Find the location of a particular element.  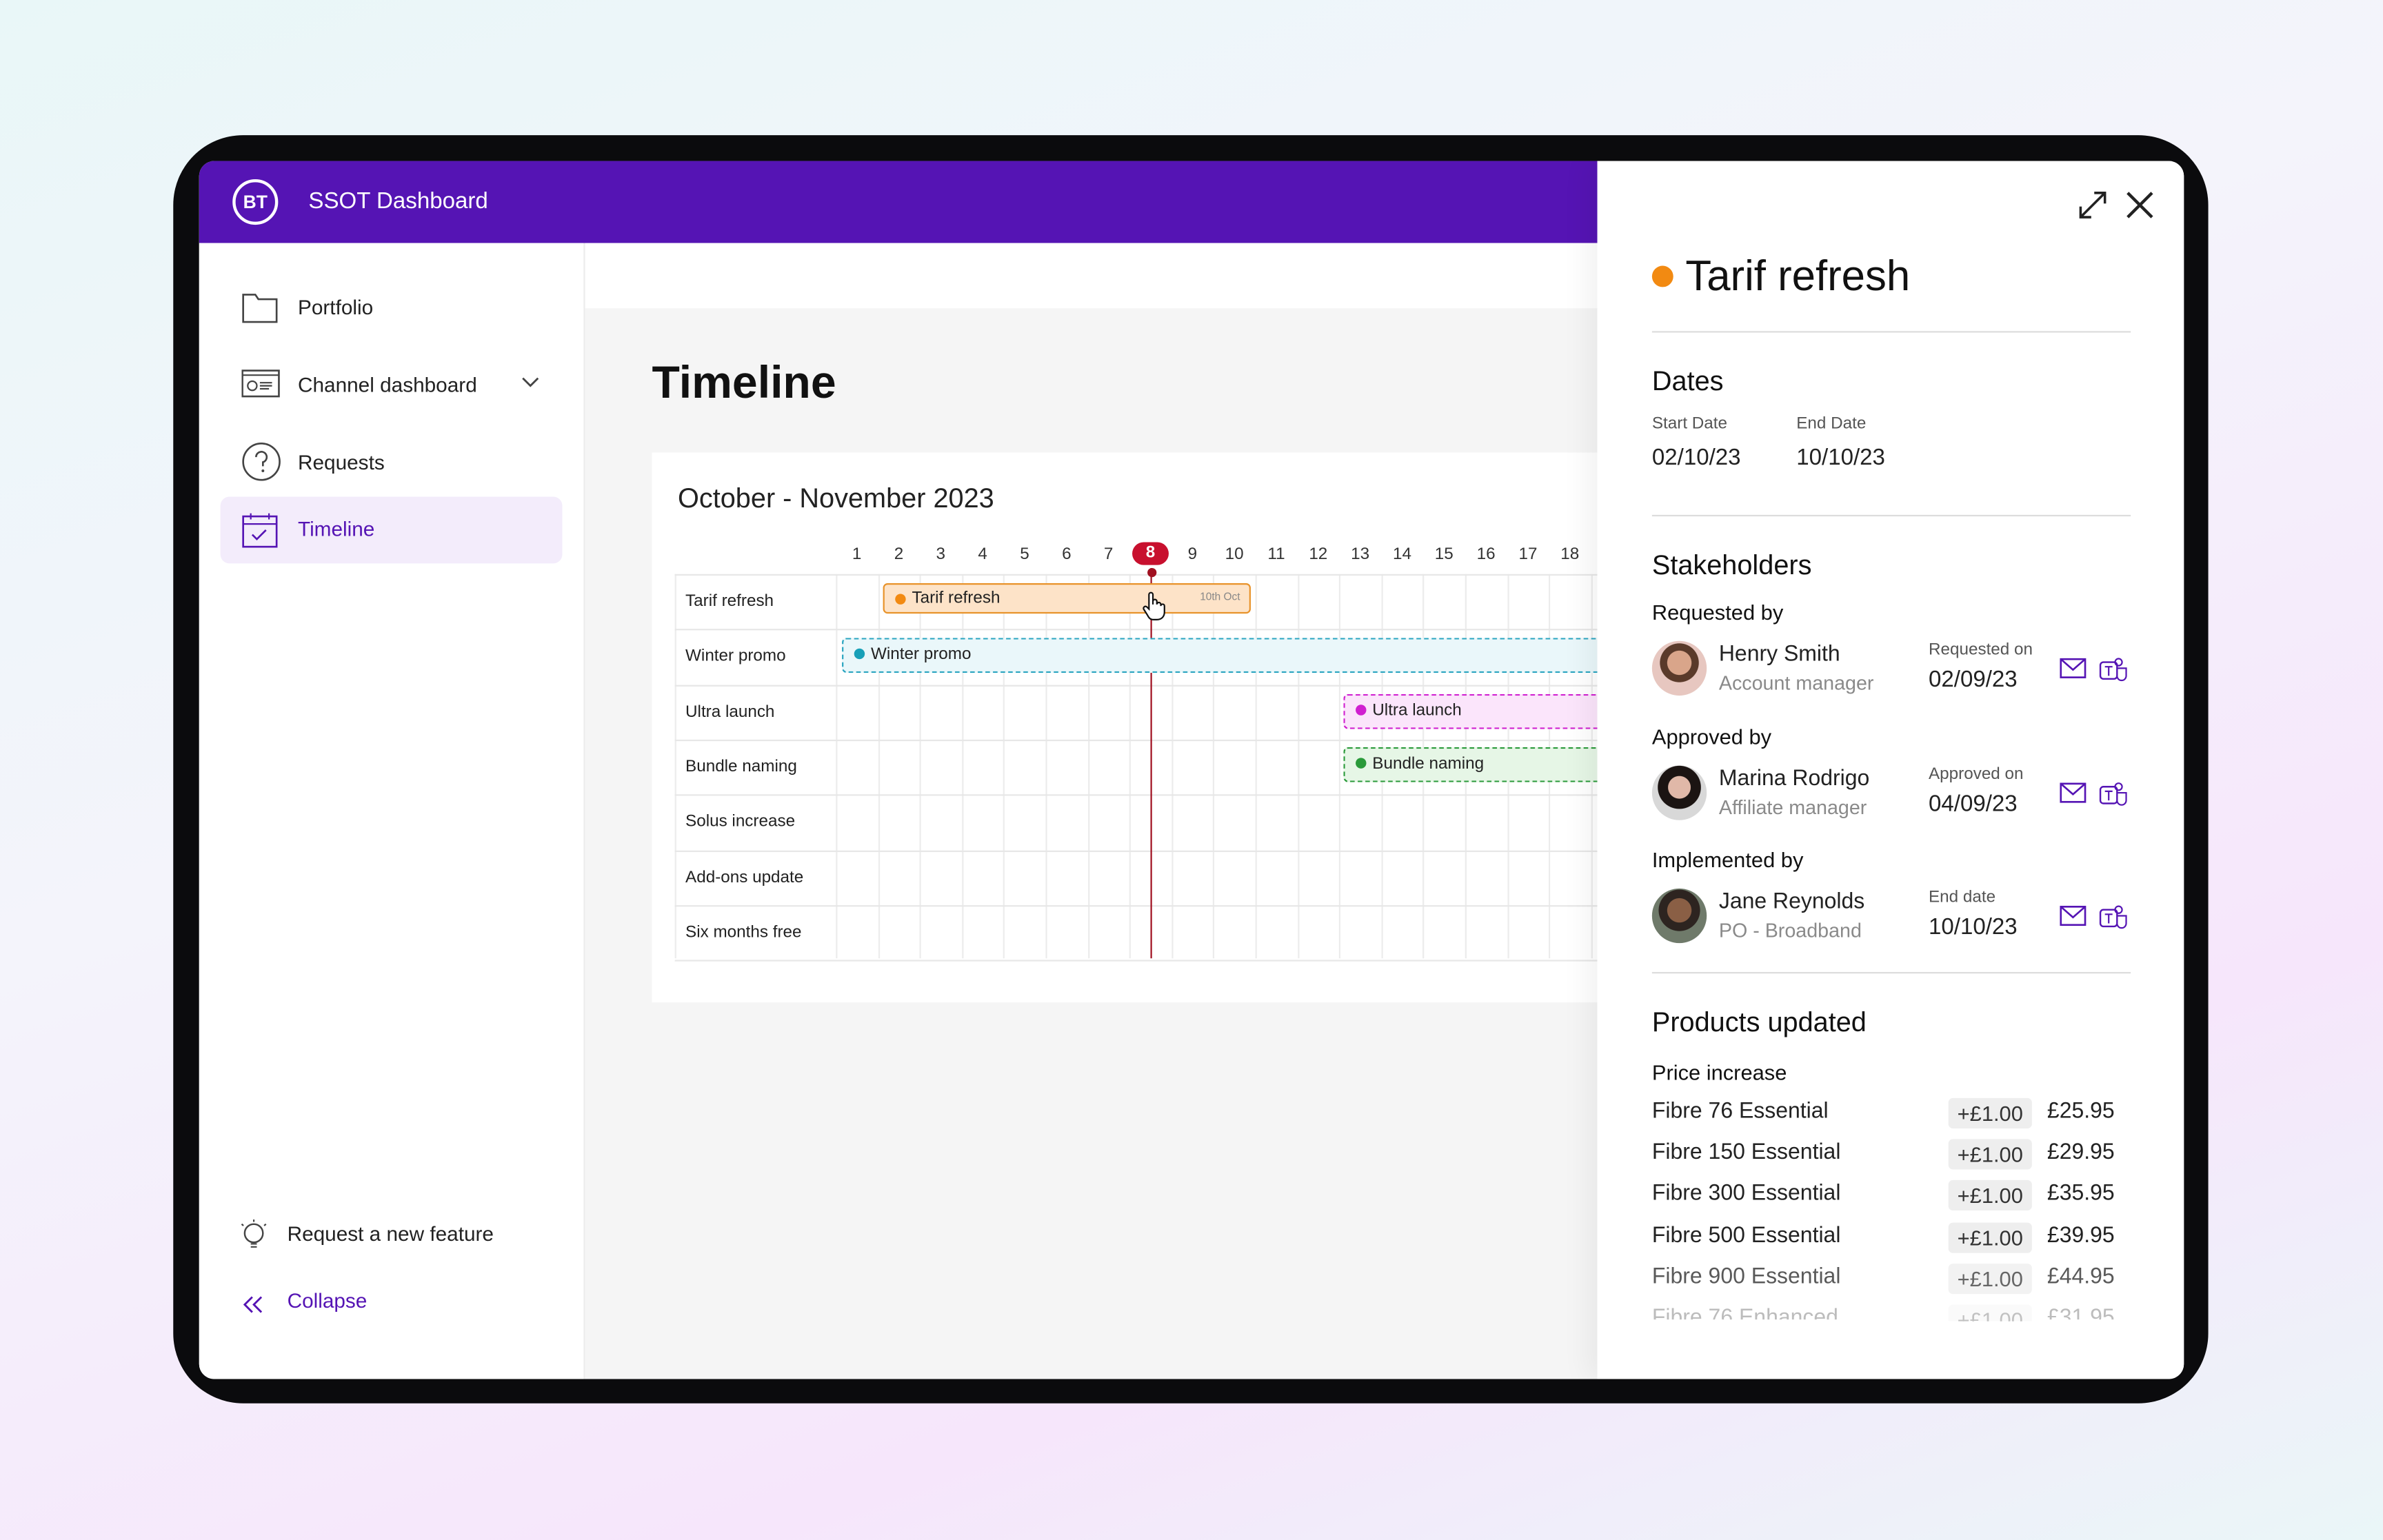

top-bar: BT SSOT Dashboard is located at coordinates (898, 202).